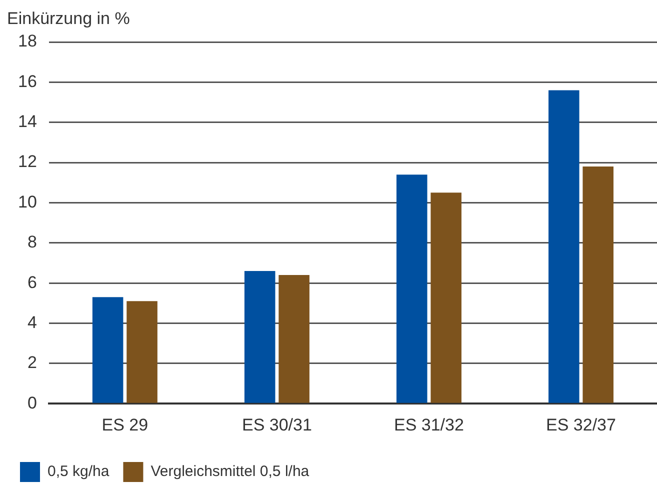  What do you see at coordinates (32, 402) in the screenshot?
I see `y-tick-label: 0` at bounding box center [32, 402].